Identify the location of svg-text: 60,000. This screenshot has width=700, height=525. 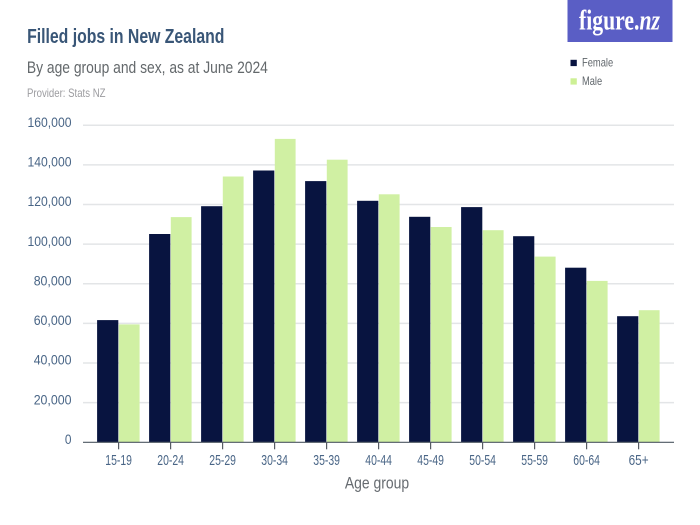
(53, 320).